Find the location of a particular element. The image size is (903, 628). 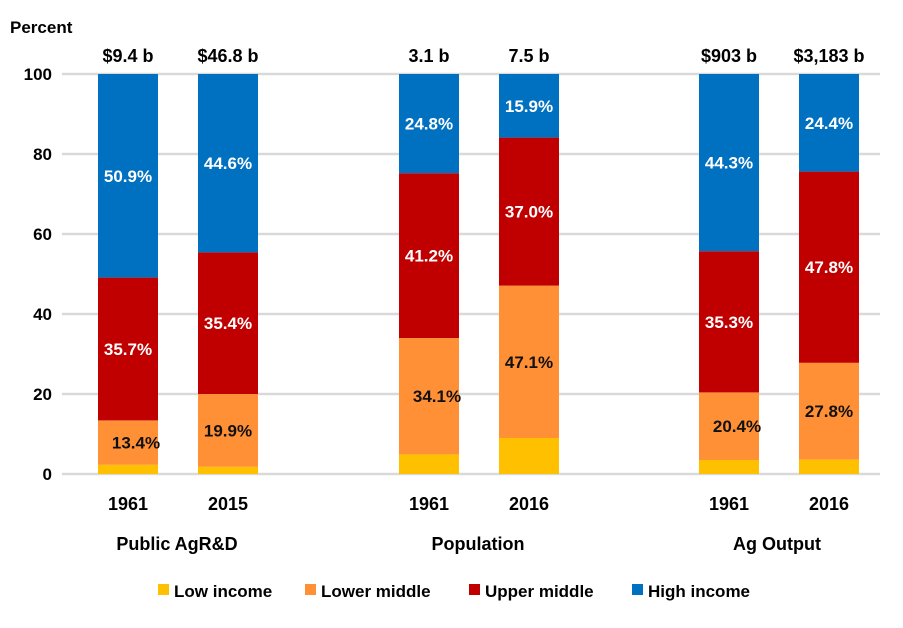

data-label: 15.9% is located at coordinates (529, 106).